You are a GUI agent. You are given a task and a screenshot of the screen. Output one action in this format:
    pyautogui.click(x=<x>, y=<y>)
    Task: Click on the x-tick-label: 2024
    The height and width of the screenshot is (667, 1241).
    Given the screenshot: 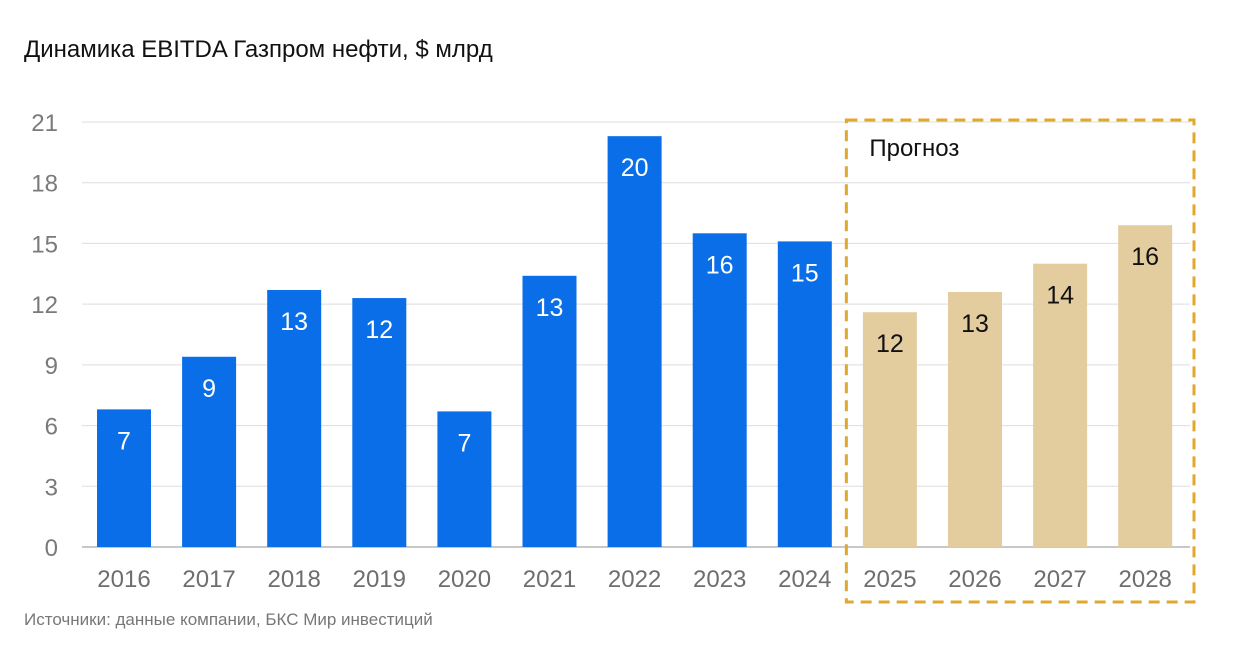 What is the action you would take?
    pyautogui.click(x=804, y=579)
    